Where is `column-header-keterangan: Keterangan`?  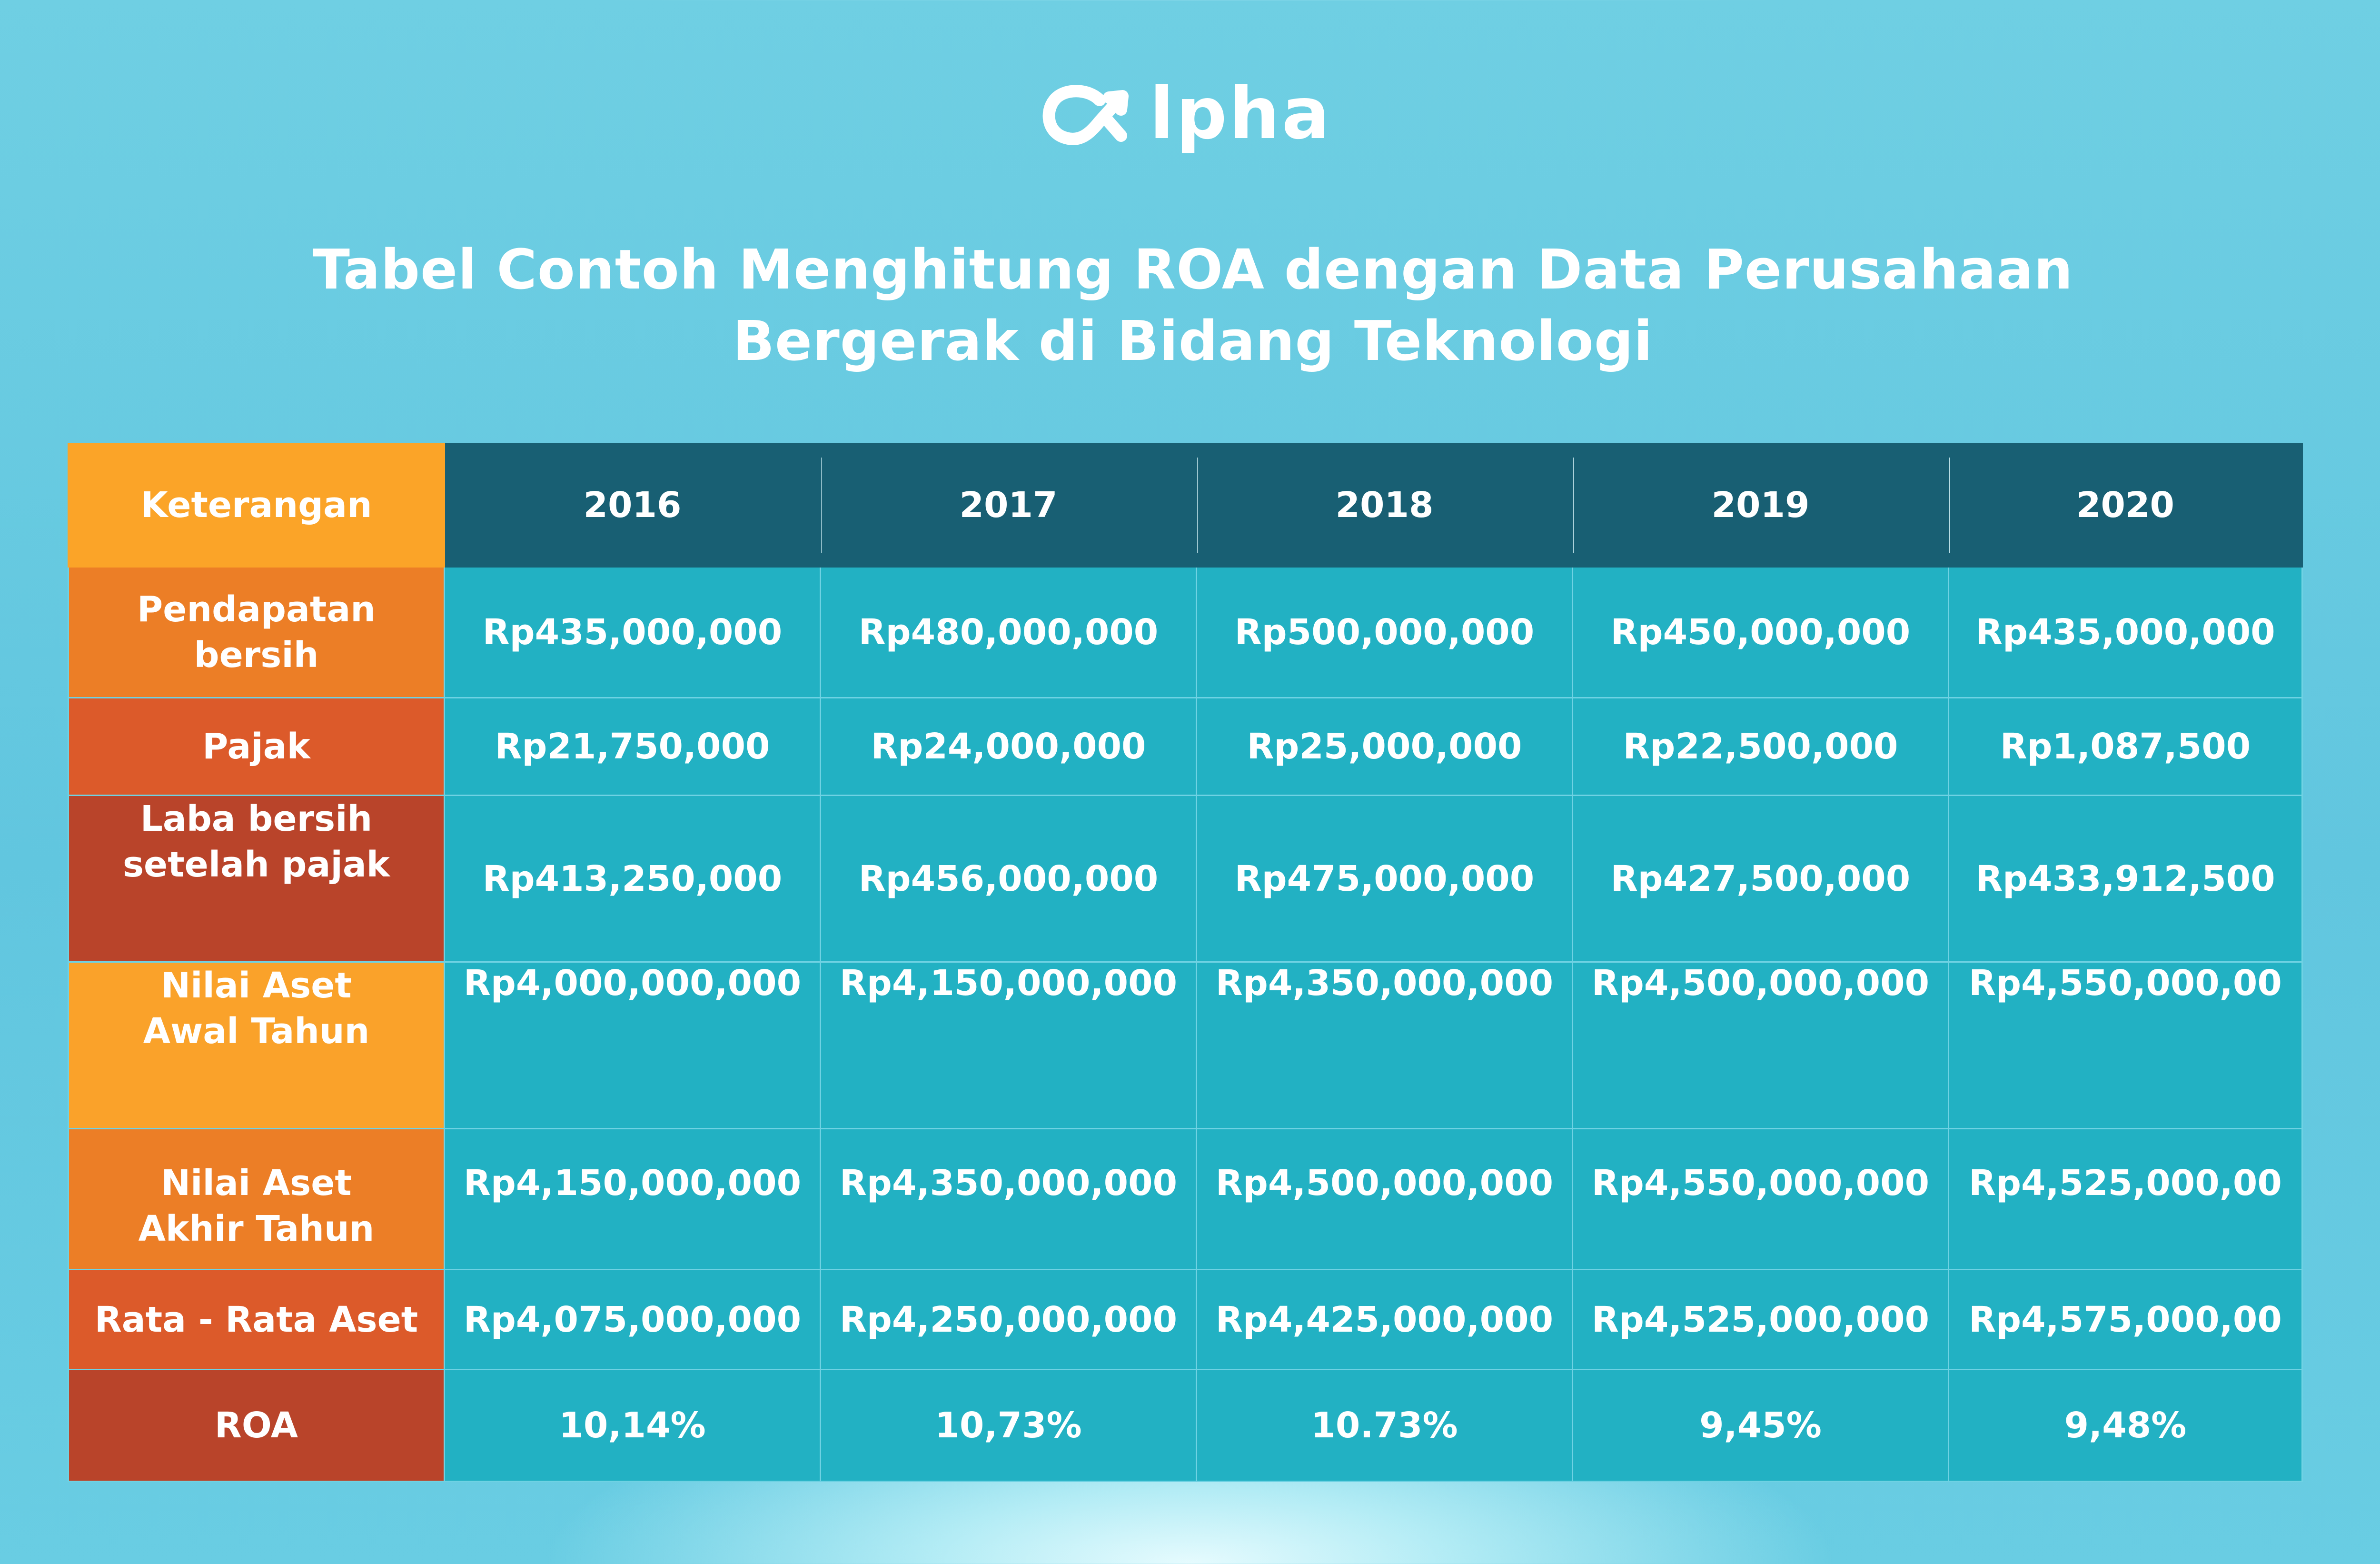
column-header-keterangan: Keterangan is located at coordinates (256, 506).